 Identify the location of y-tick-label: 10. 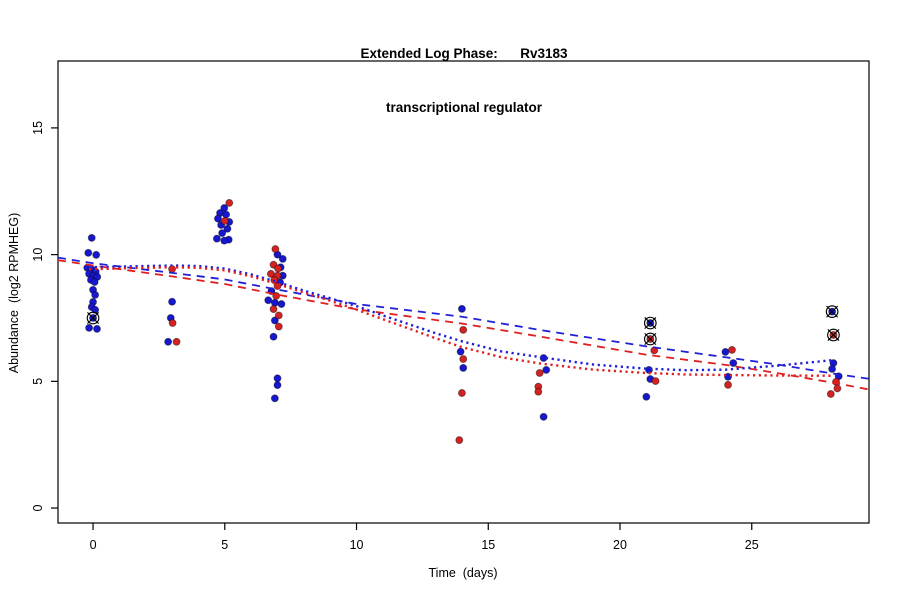
(38, 255).